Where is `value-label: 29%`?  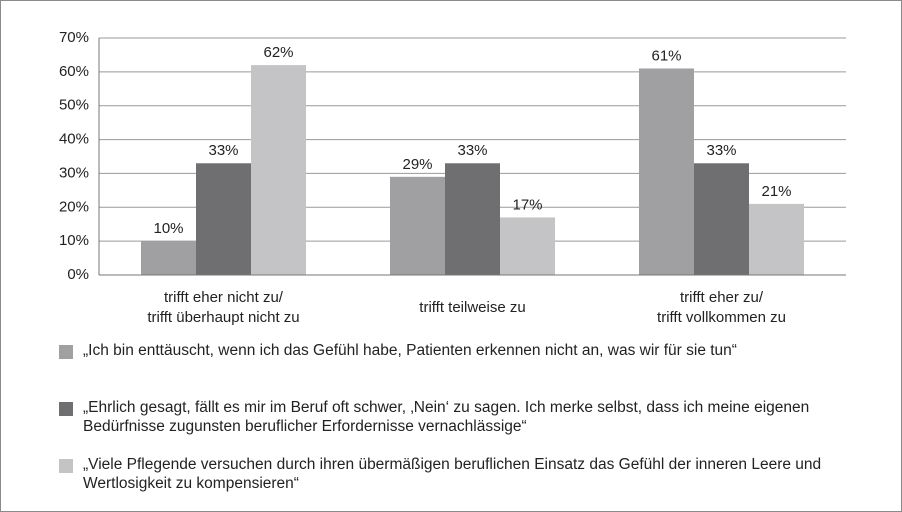 value-label: 29% is located at coordinates (417, 164).